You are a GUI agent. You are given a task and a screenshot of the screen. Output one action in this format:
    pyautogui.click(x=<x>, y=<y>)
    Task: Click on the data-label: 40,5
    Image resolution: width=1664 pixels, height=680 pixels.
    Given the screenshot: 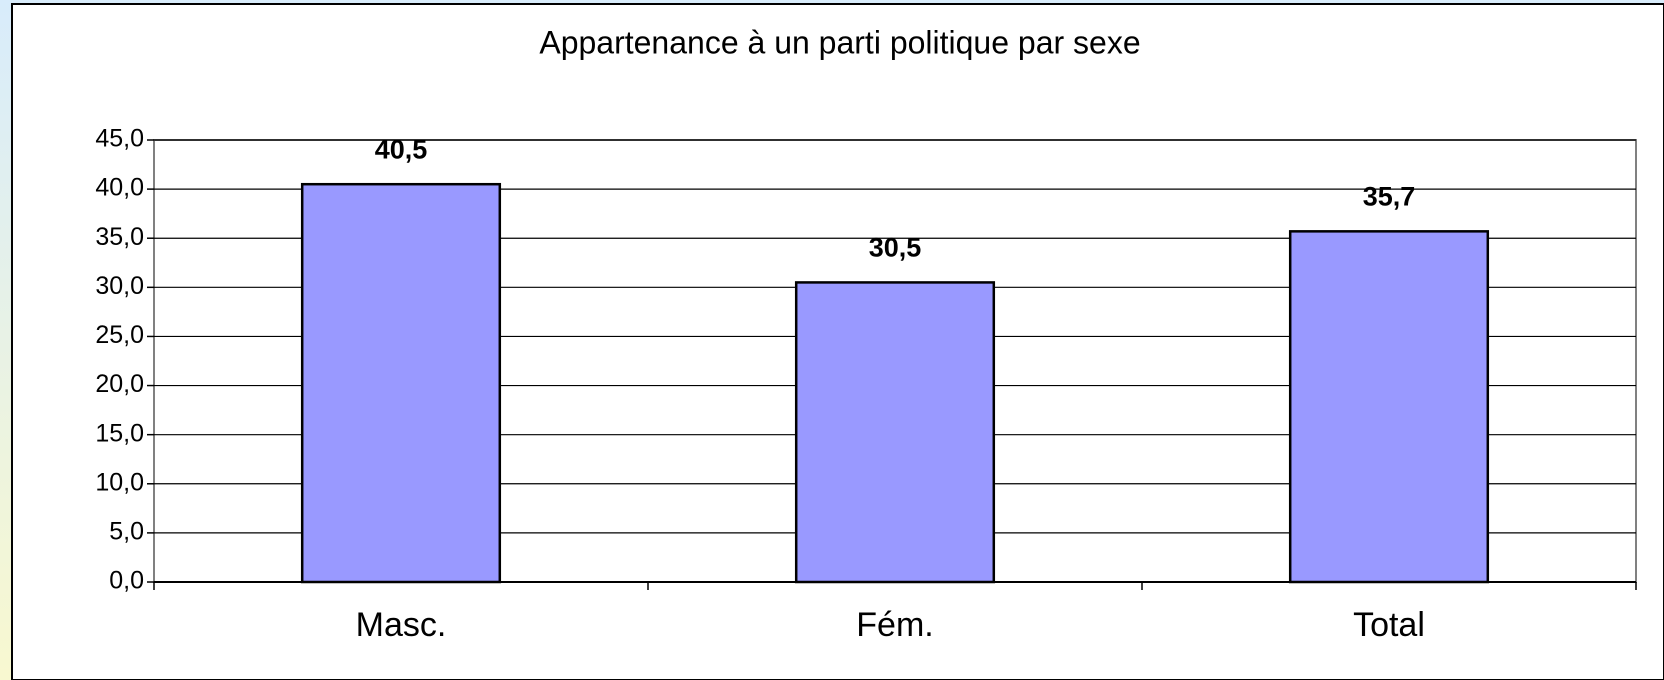 What is the action you would take?
    pyautogui.click(x=401, y=149)
    